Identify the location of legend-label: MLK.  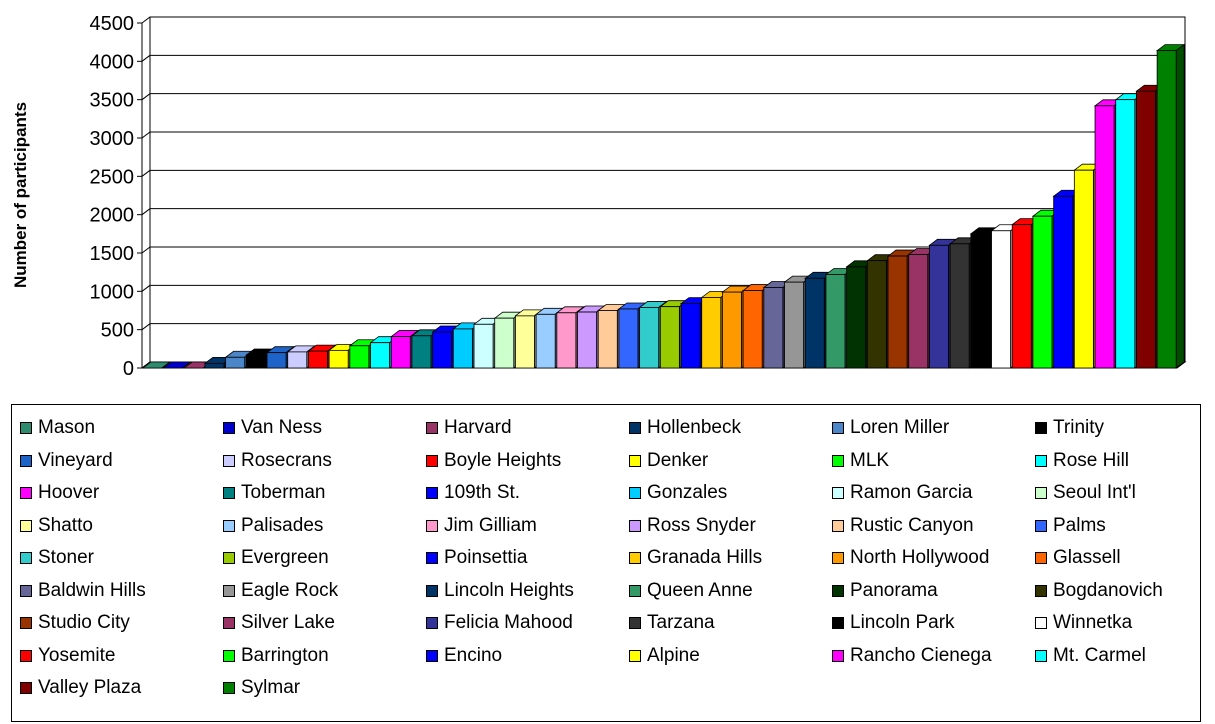
(870, 460).